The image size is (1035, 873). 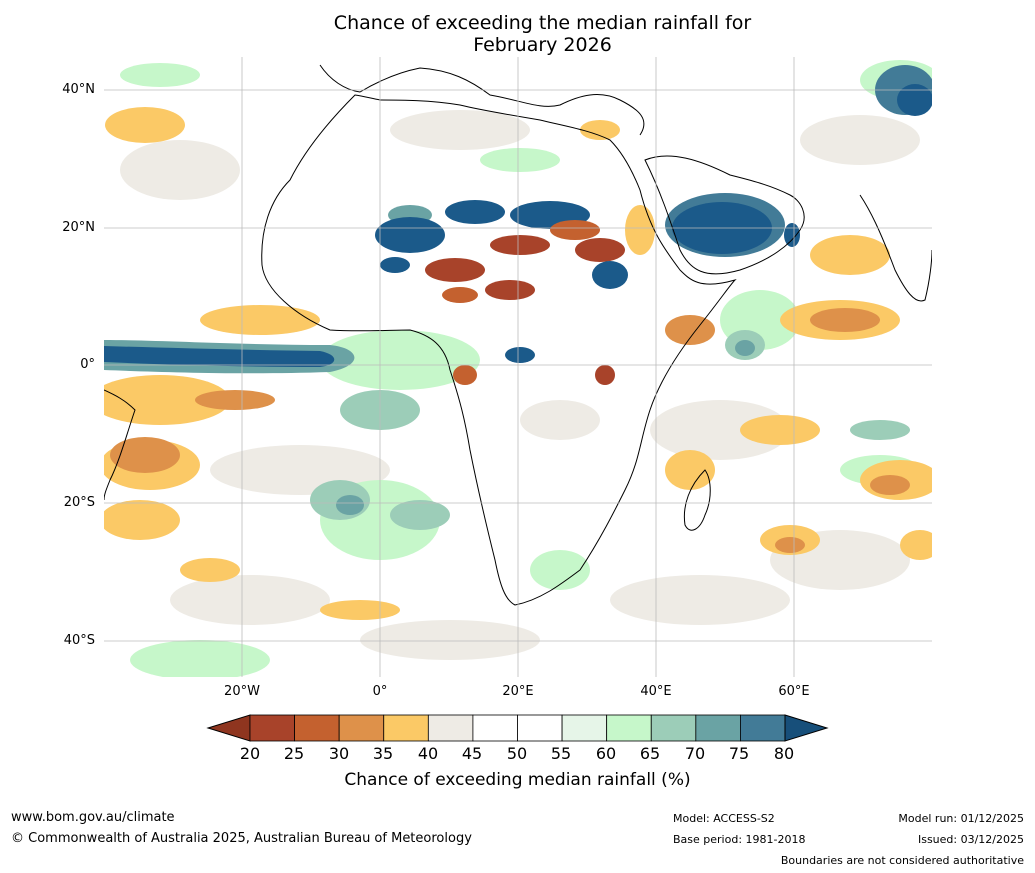 What do you see at coordinates (606, 753) in the screenshot?
I see `colorbar-tick: 60` at bounding box center [606, 753].